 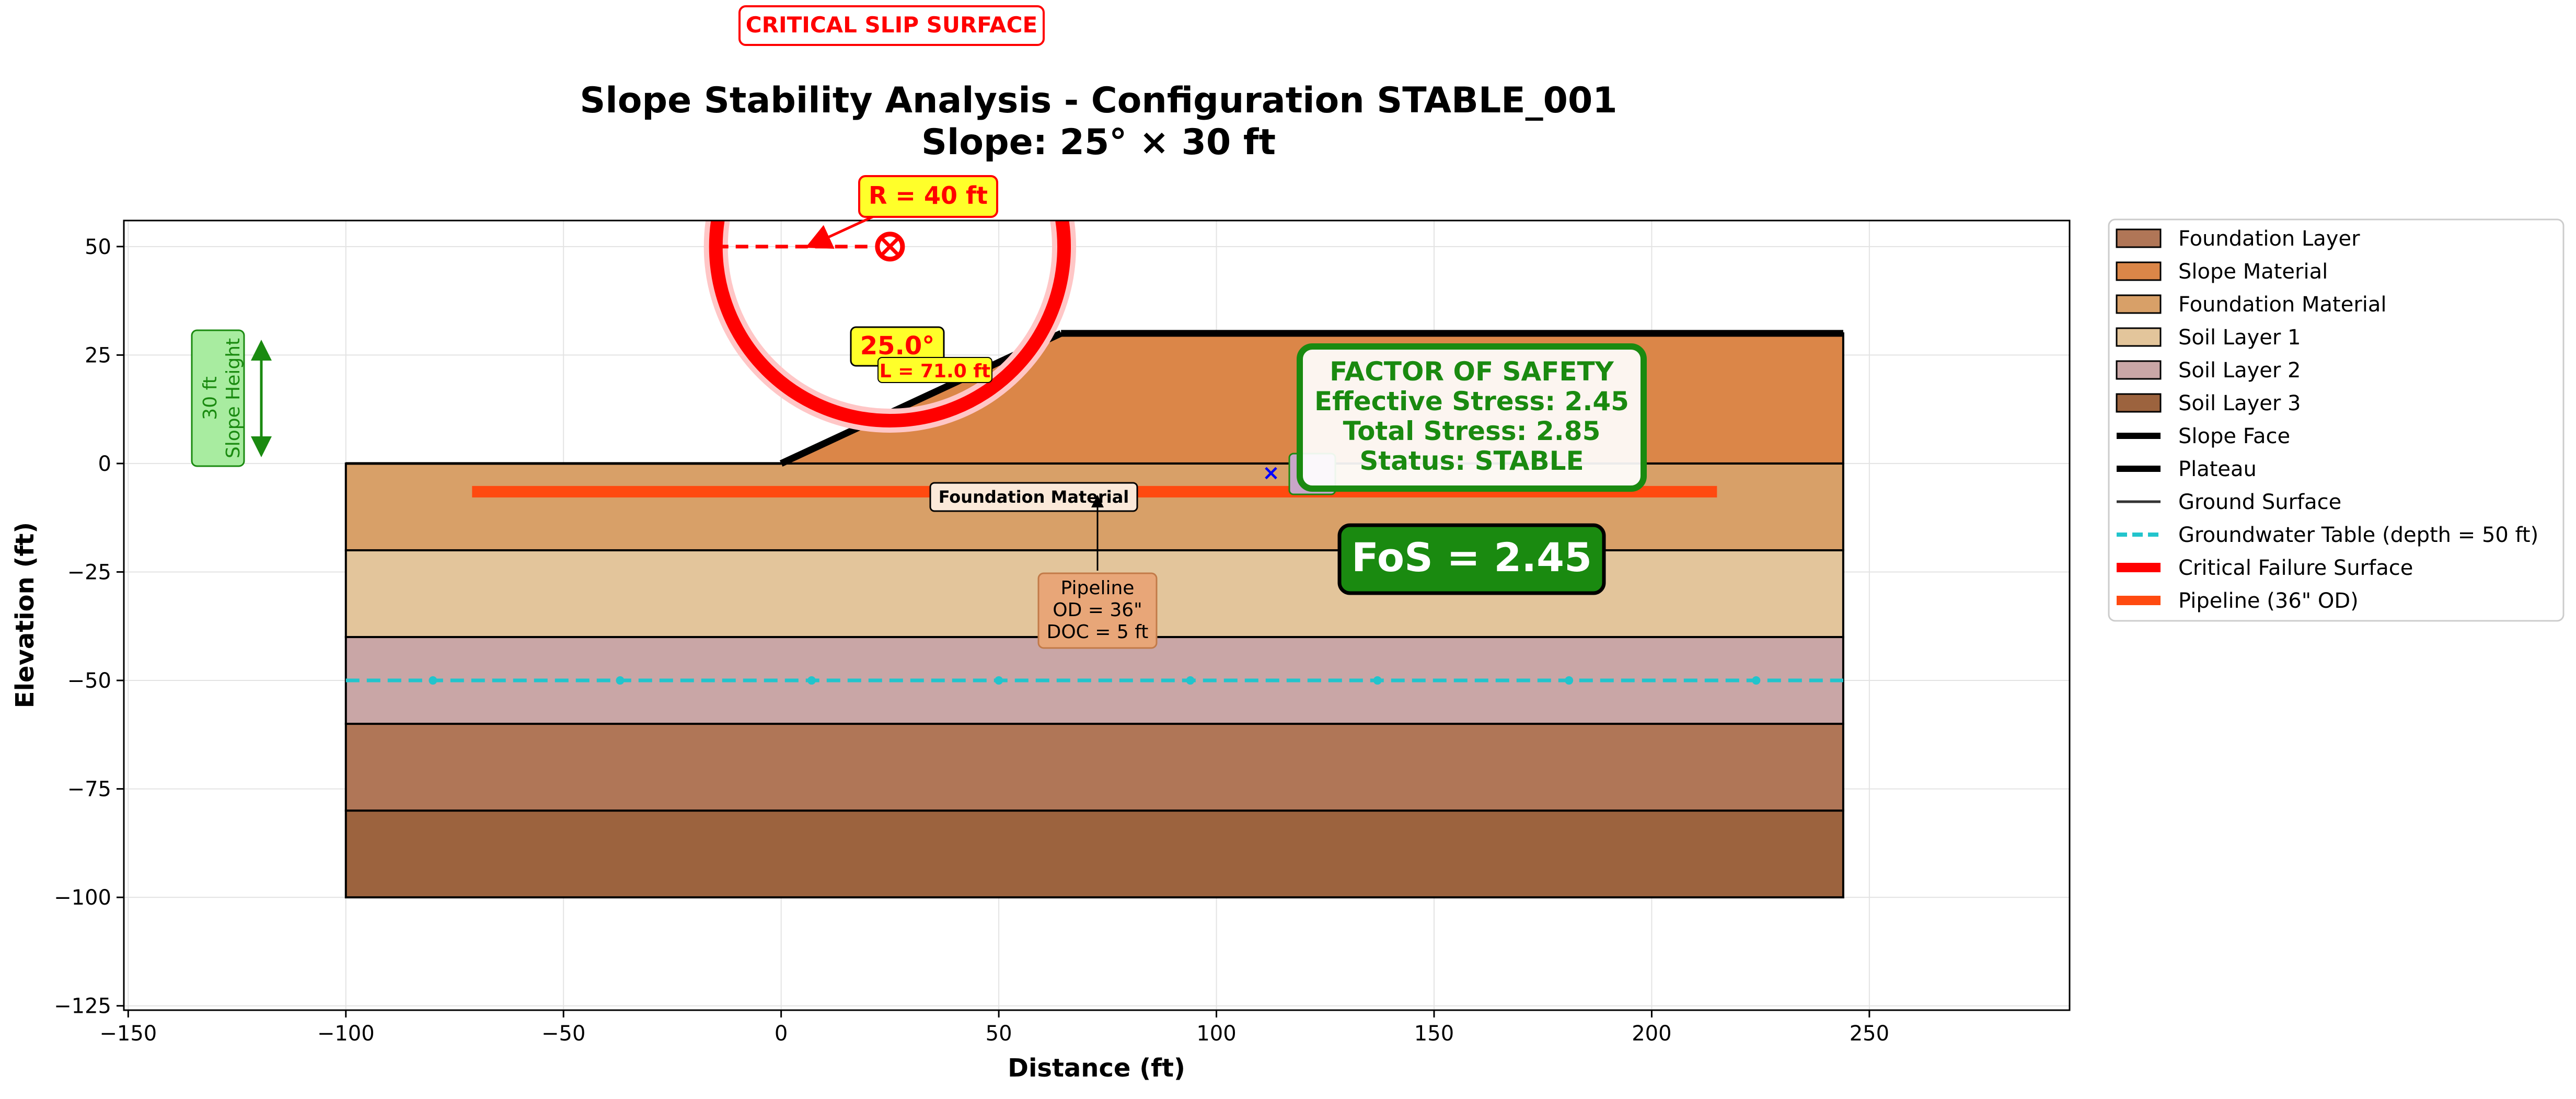 I want to click on length-label: L = 71.0 ft, so click(x=935, y=371).